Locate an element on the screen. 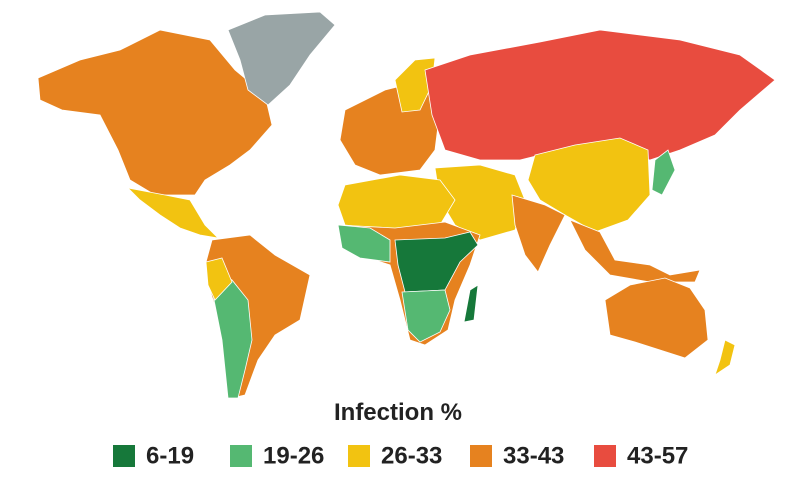  central-america is located at coordinates (173, 213).